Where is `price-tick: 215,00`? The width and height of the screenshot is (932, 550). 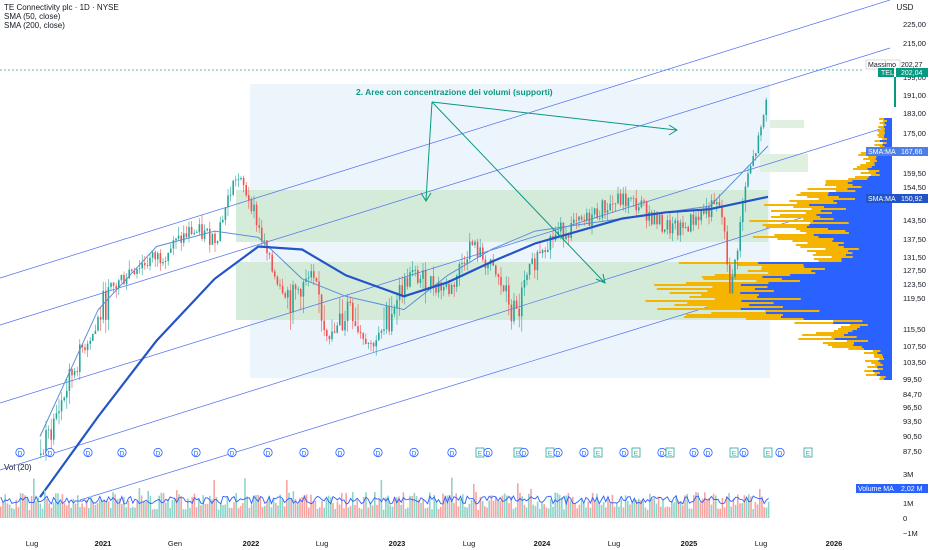 price-tick: 215,00 is located at coordinates (914, 43).